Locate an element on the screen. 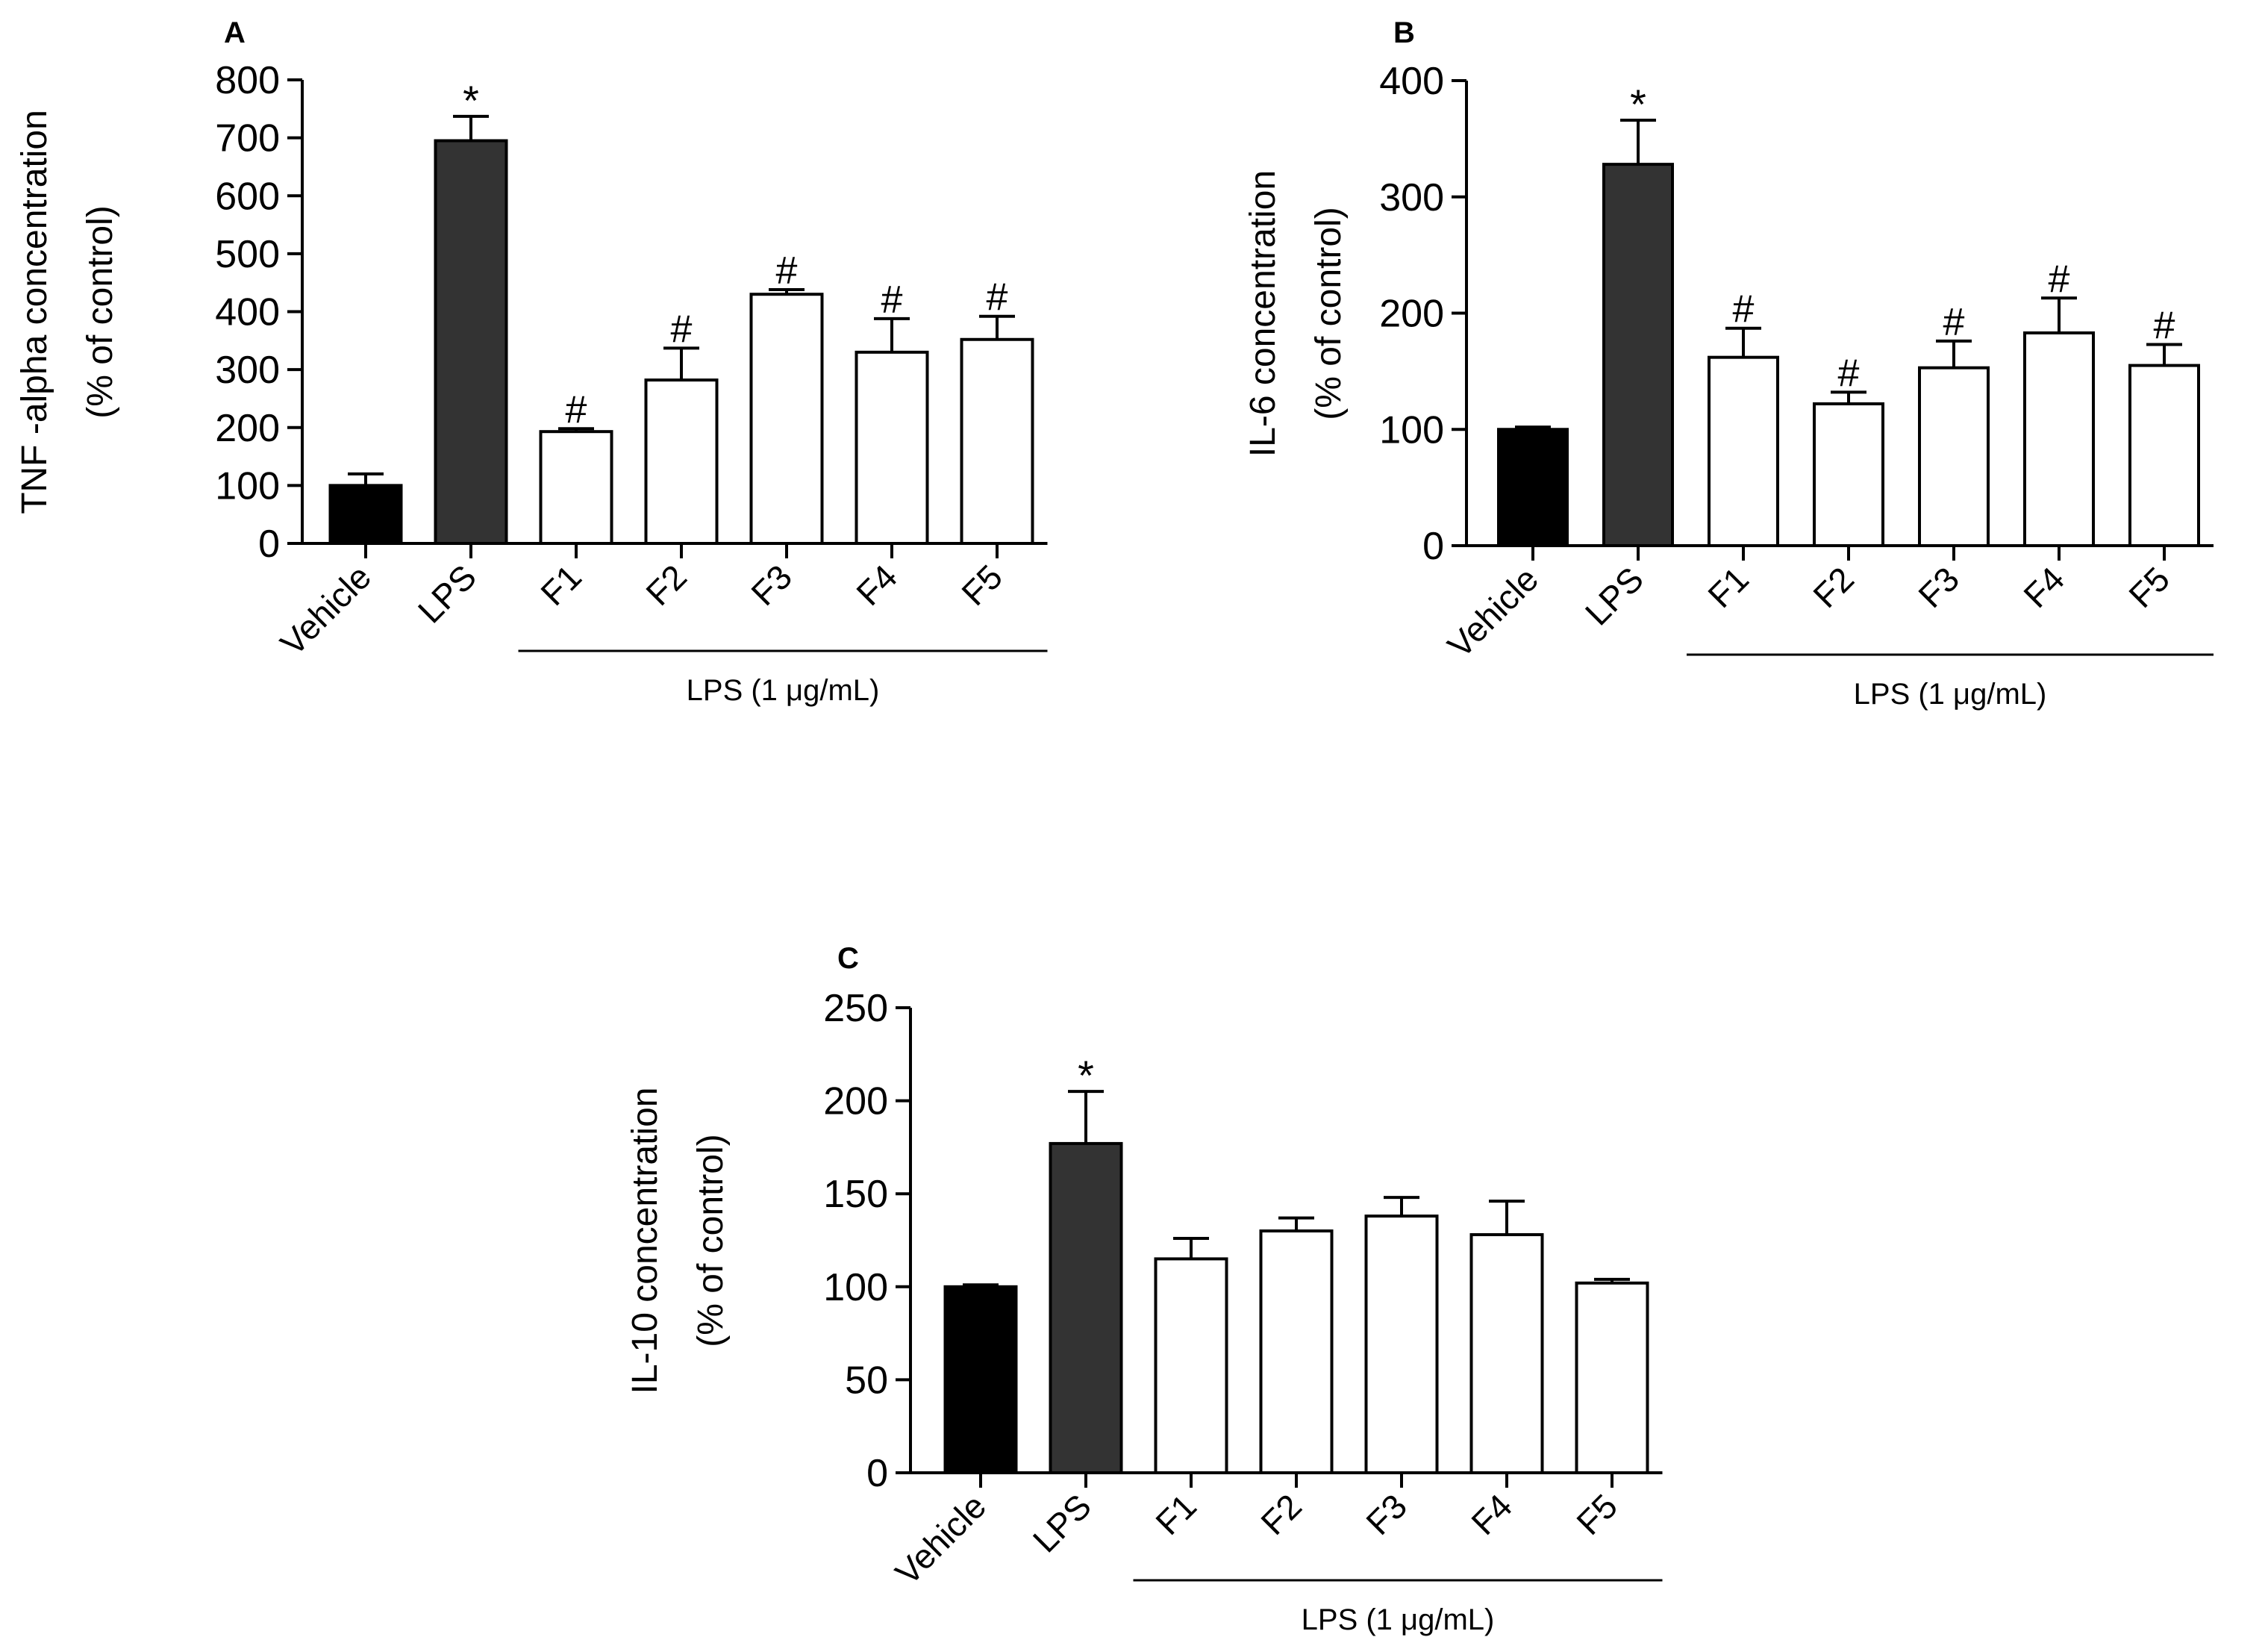 The height and width of the screenshot is (1637, 2268). y-tick-label: 800 is located at coordinates (247, 80).